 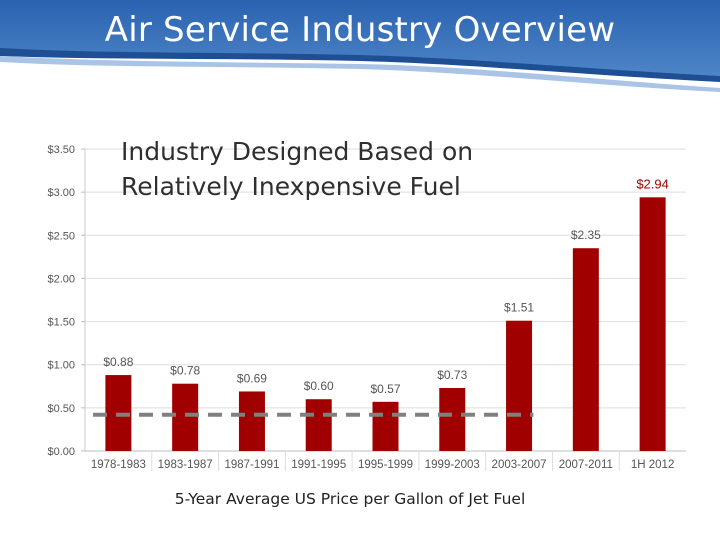 I want to click on x-tick-label: 1991-1995, so click(x=318, y=465).